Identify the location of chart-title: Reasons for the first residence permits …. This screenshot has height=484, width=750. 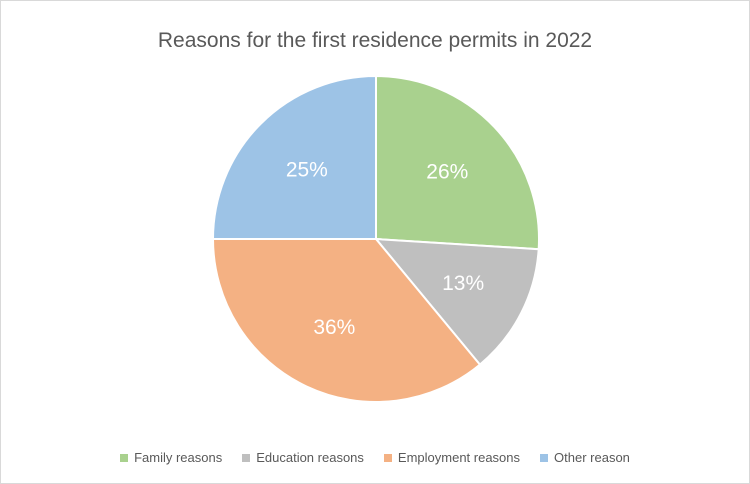
(375, 40).